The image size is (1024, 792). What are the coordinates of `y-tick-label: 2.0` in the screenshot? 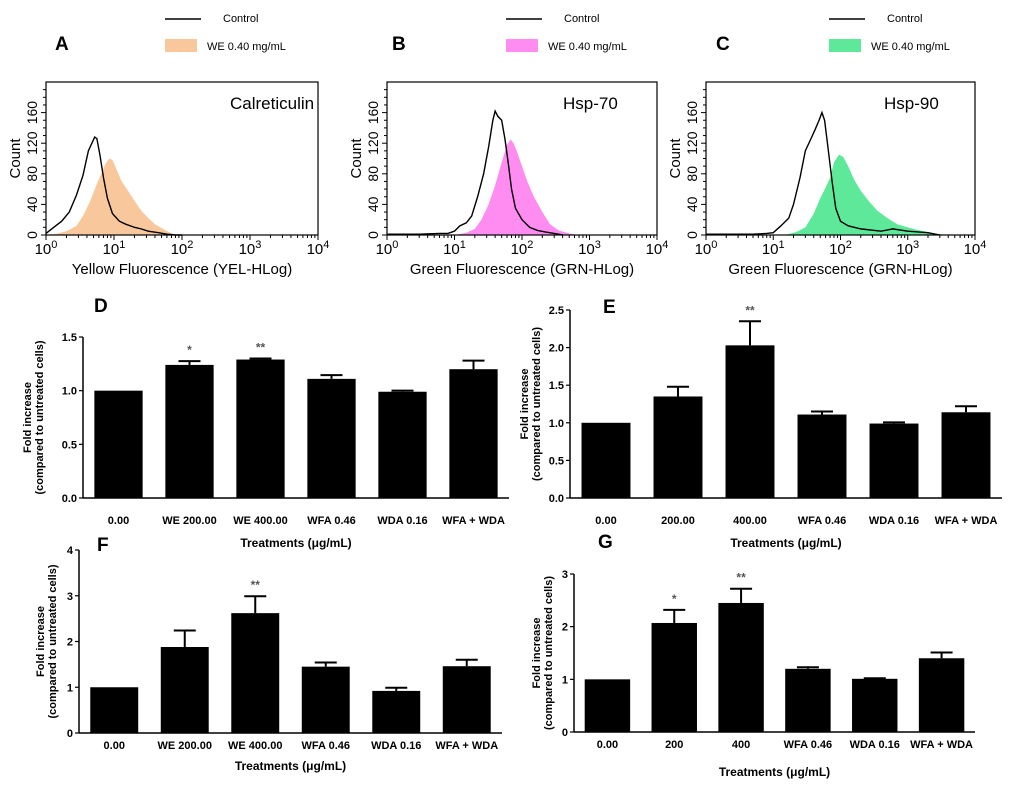 It's located at (556, 349).